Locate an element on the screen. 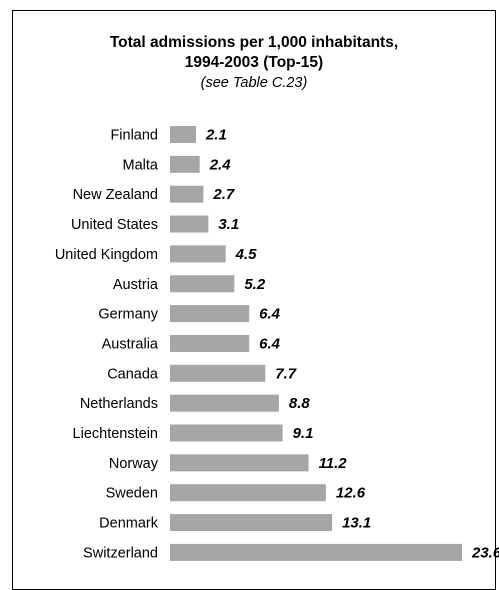 This screenshot has height=590, width=499. value-label: 2.4 is located at coordinates (220, 164).